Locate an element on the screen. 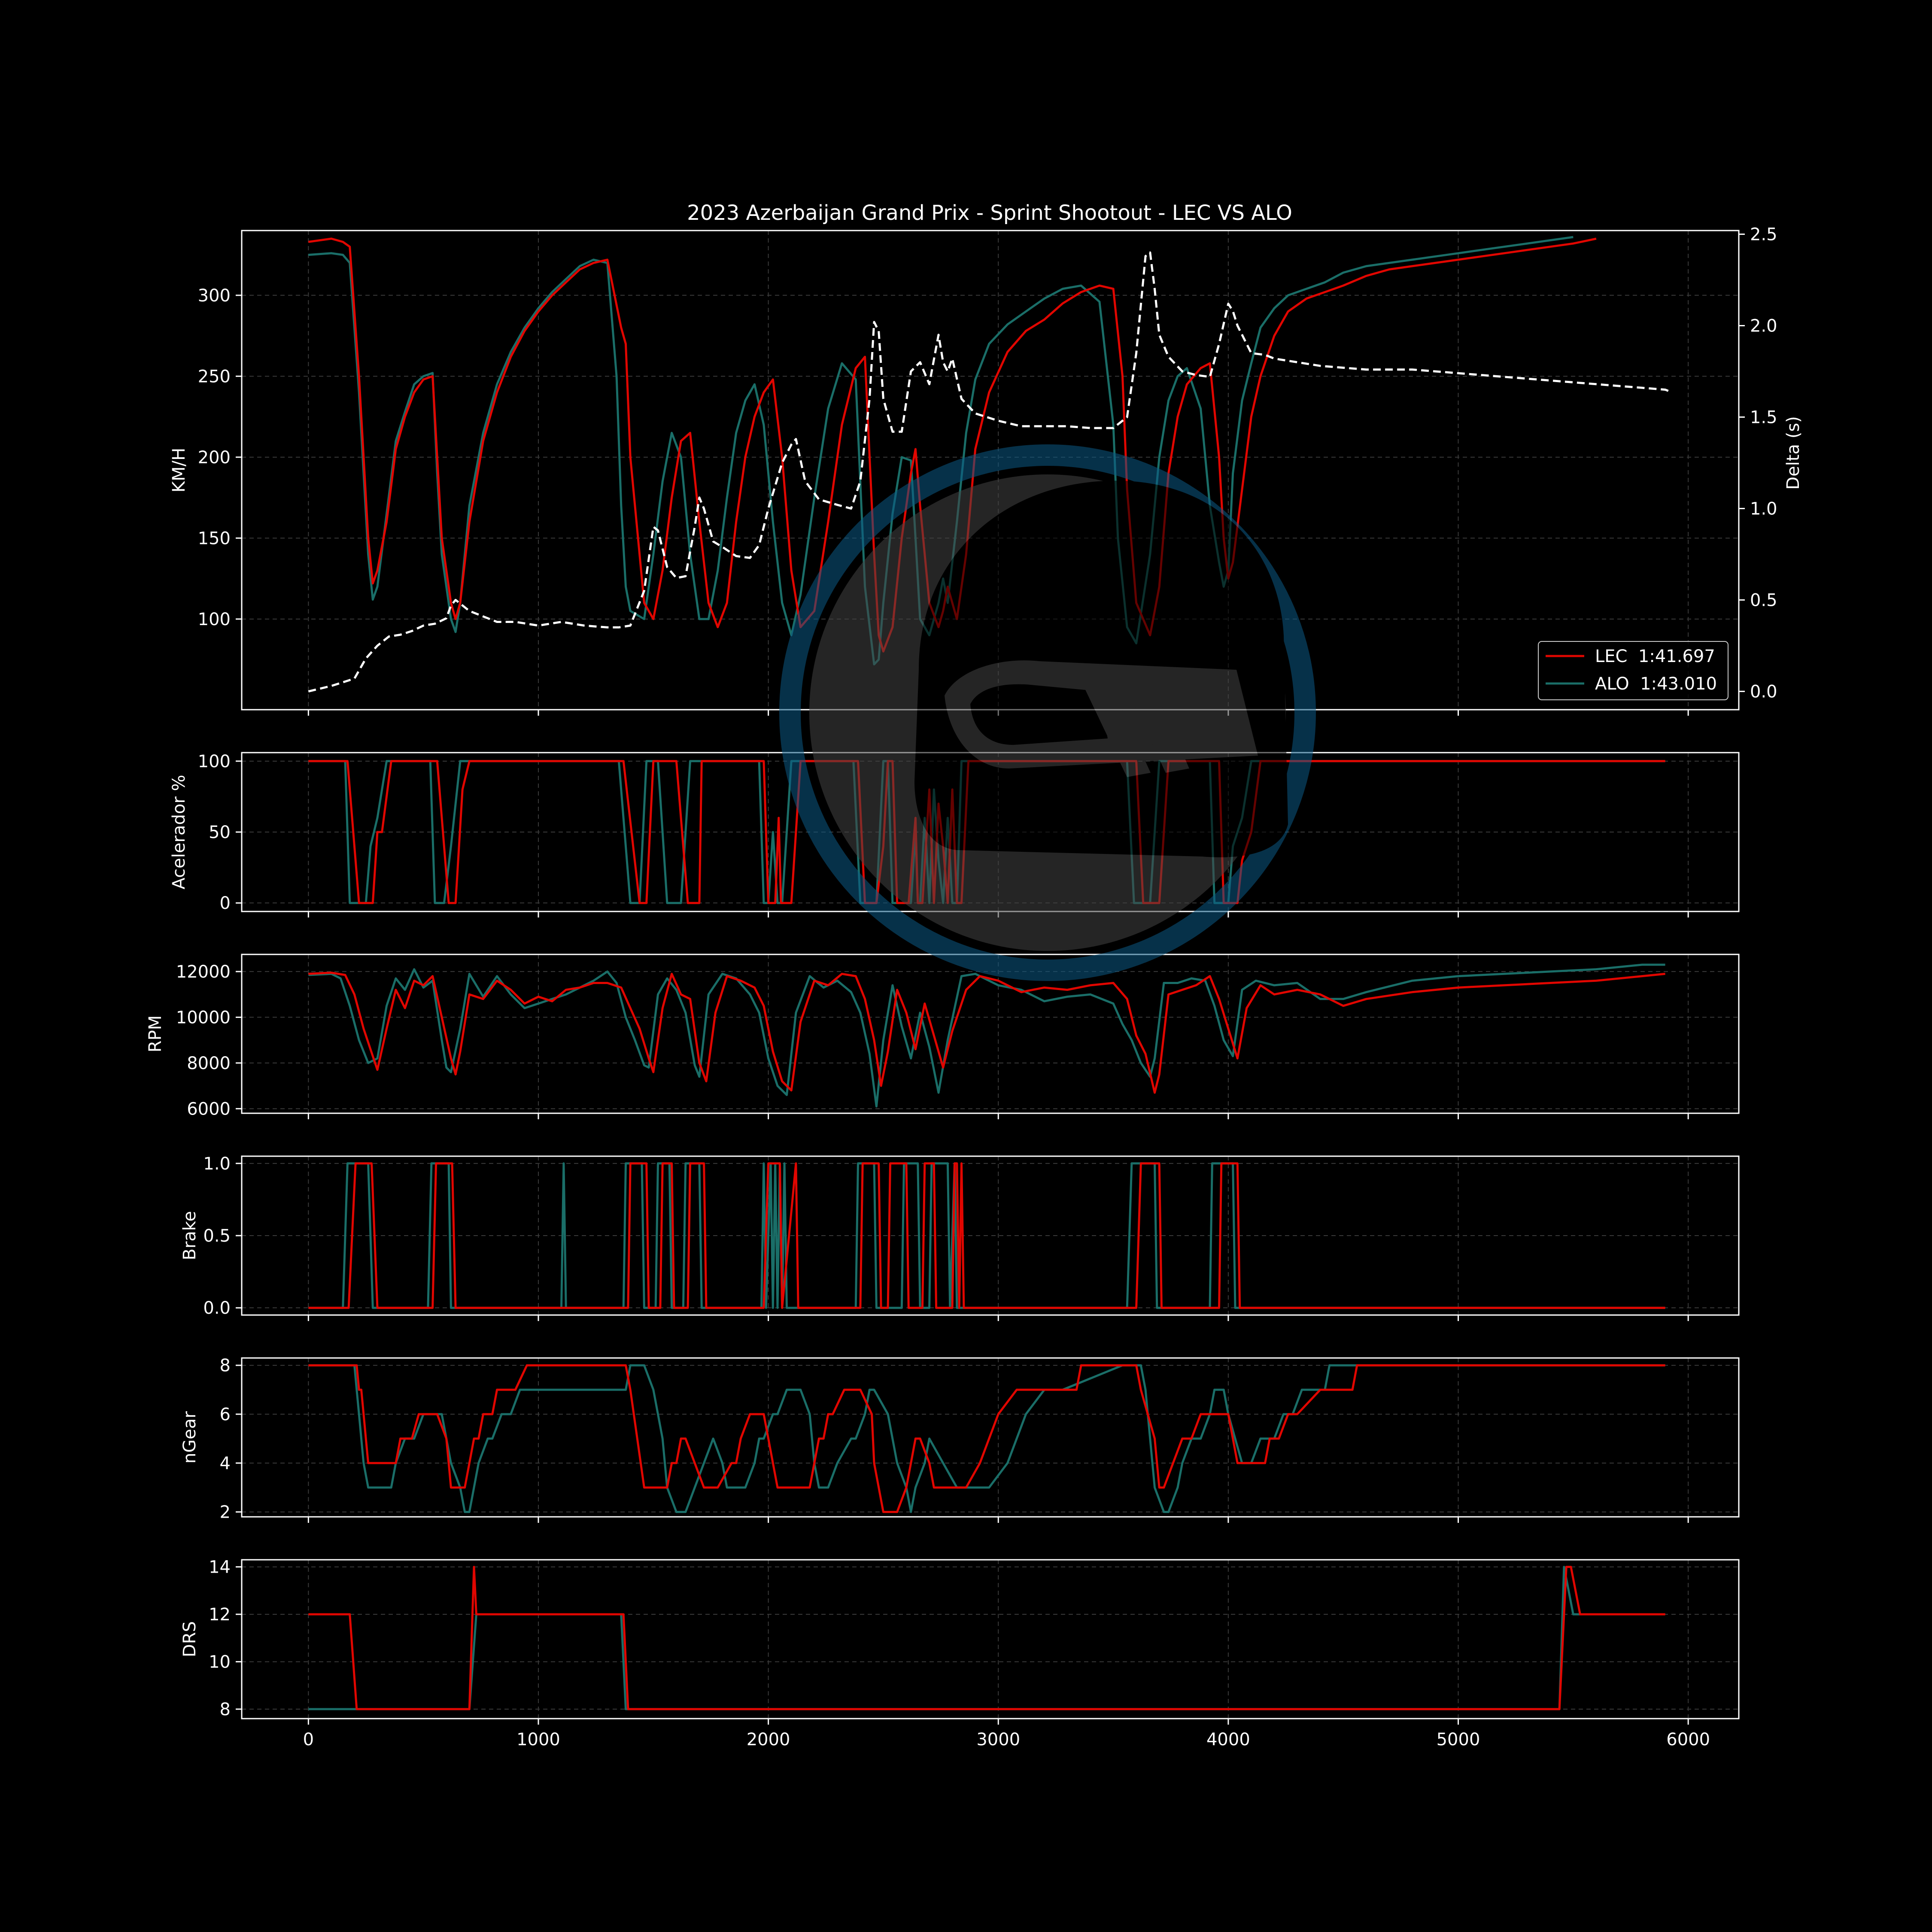 This screenshot has height=1932, width=1932. x-tick-label: 1000 is located at coordinates (538, 1740).